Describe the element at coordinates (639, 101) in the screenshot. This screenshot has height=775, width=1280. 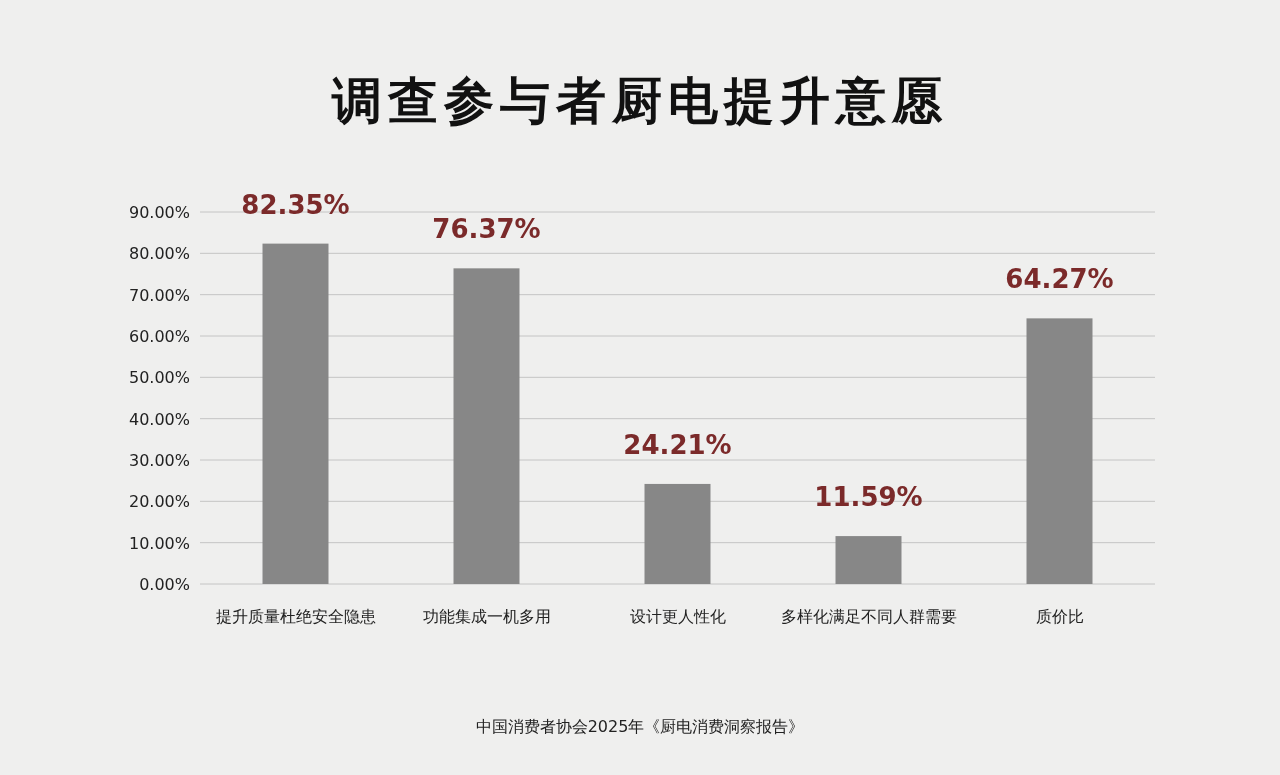
I see `chart-title: 调查参与者厨电提升意愿` at that location.